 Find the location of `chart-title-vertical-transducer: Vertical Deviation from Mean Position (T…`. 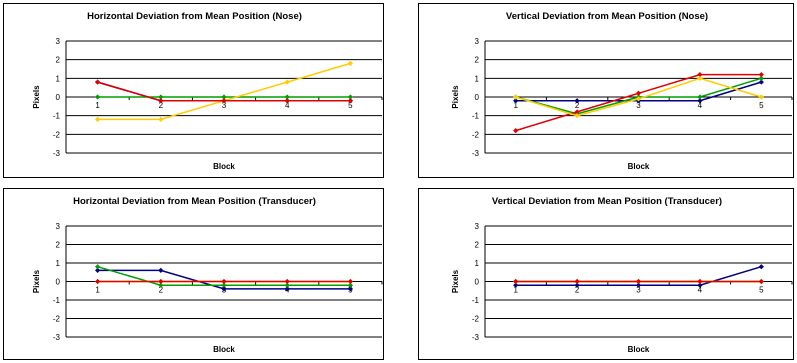

chart-title-vertical-transducer: Vertical Deviation from Mean Position (T… is located at coordinates (607, 201).